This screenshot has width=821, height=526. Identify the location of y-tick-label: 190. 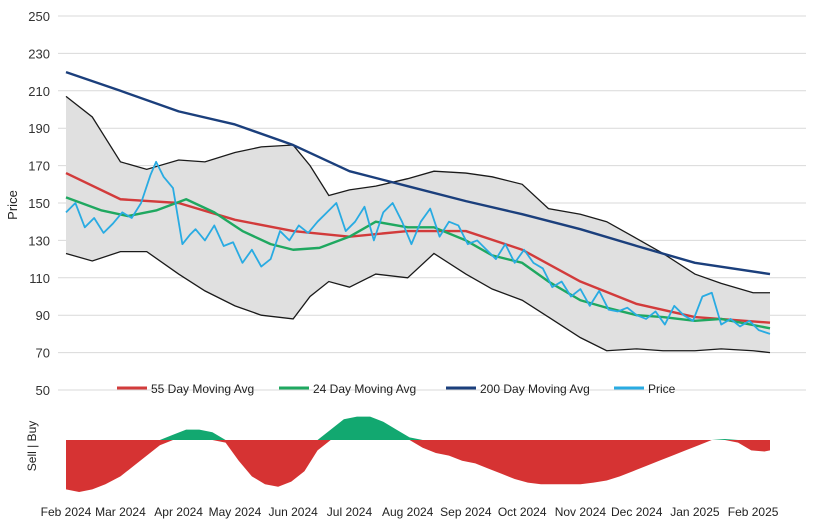
(39, 128).